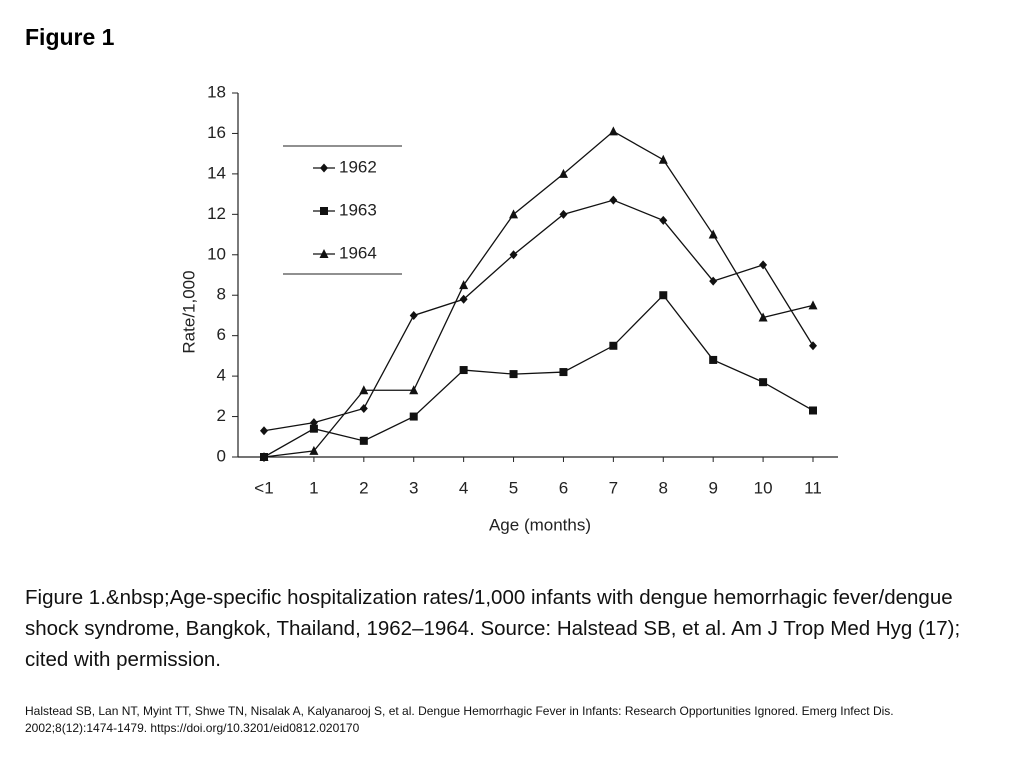 The image size is (1024, 768). What do you see at coordinates (763, 487) in the screenshot?
I see `x-tick-label: 10` at bounding box center [763, 487].